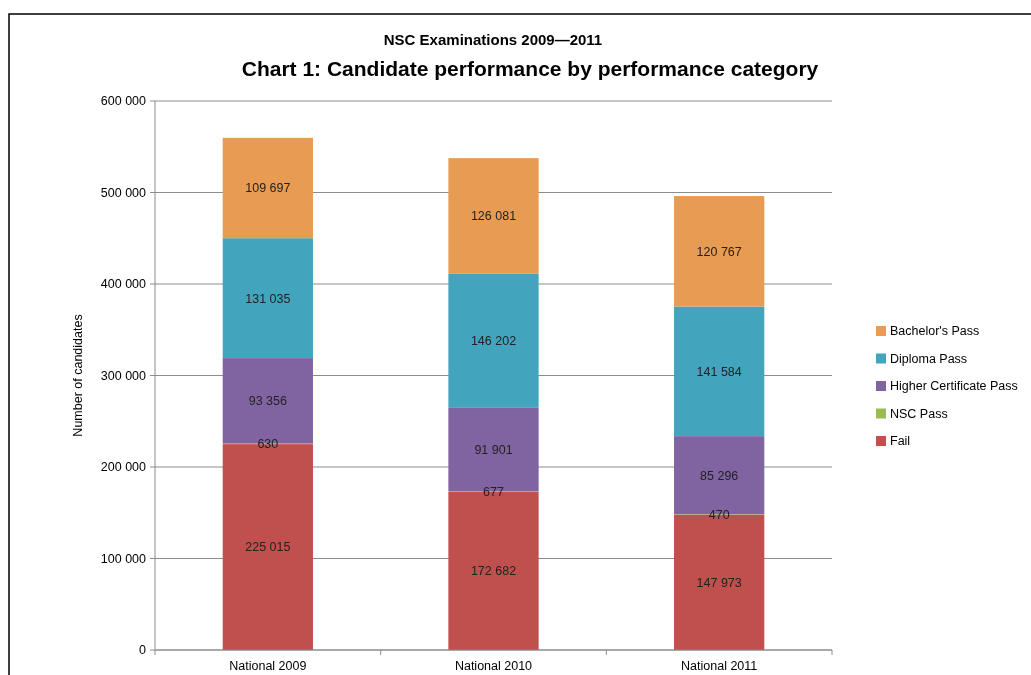 The width and height of the screenshot is (1031, 675). What do you see at coordinates (493, 449) in the screenshot?
I see `data-label: 91 901` at bounding box center [493, 449].